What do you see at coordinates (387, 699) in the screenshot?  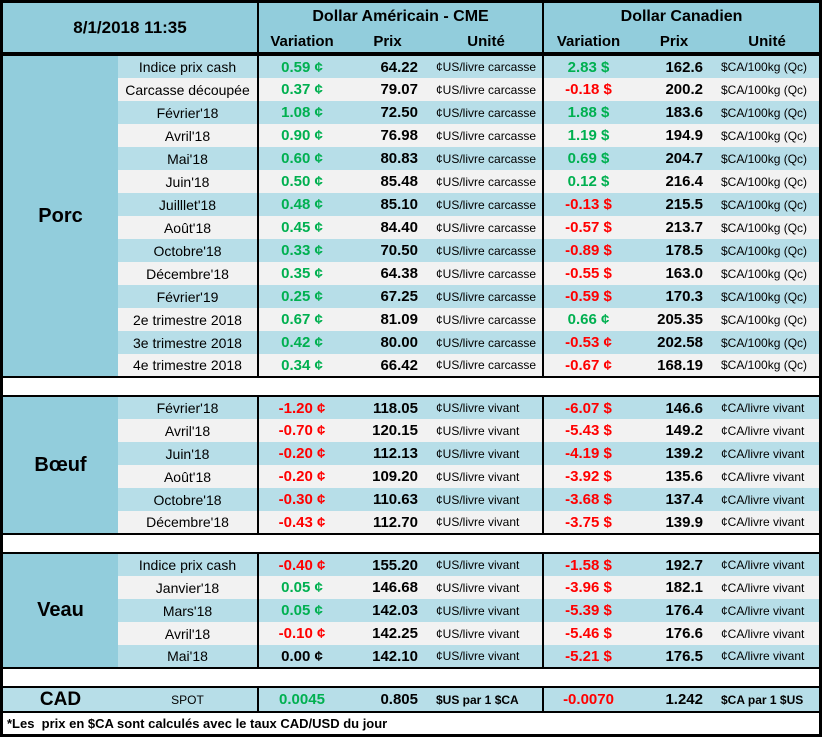 I see `us-price: 0.805` at bounding box center [387, 699].